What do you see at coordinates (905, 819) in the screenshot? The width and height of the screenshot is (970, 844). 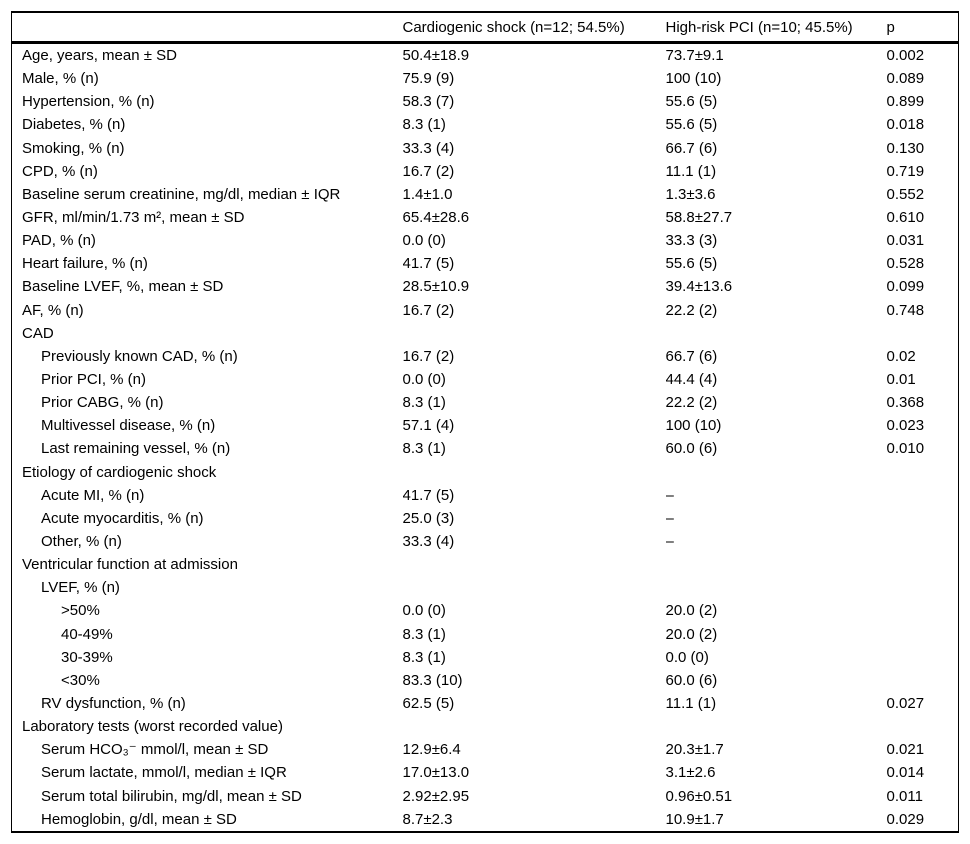 I see `value-p: 0.029` at bounding box center [905, 819].